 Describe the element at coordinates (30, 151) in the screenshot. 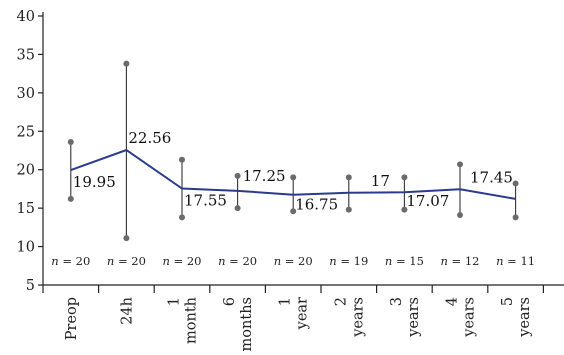

I see `y-axis-ticks: 5 10 15 20 25 30 35 40` at that location.